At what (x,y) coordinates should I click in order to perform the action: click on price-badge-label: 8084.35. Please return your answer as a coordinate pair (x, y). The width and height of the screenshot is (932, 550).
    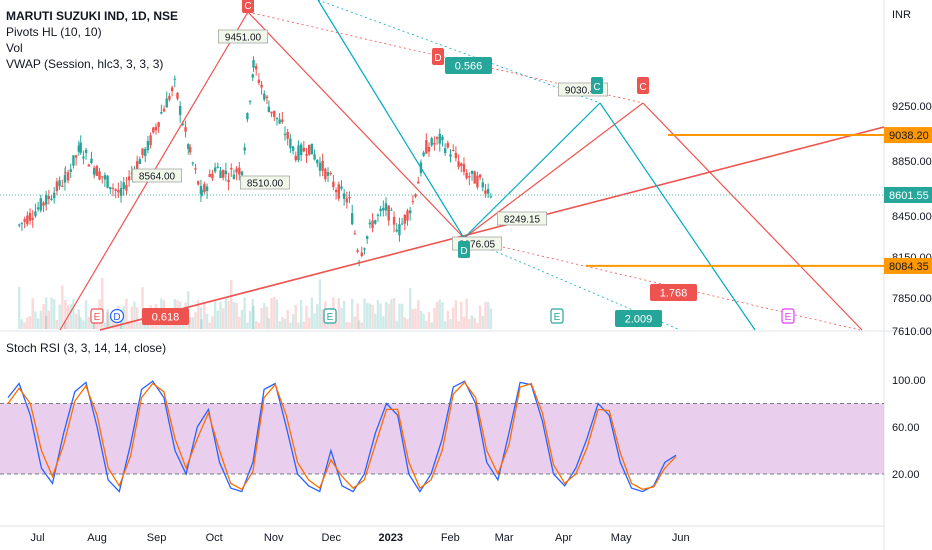
    Looking at the image, I should click on (909, 267).